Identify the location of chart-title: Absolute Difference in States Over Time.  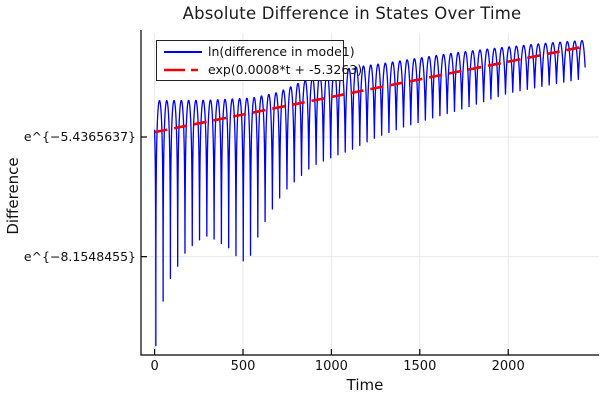
(352, 13).